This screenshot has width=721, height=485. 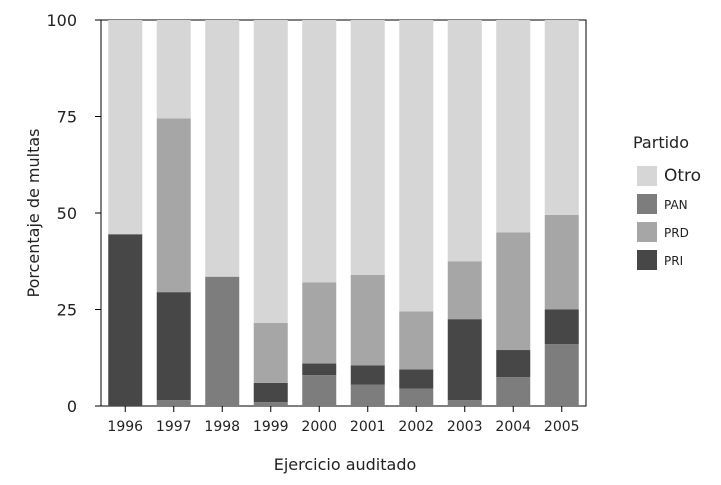 What do you see at coordinates (319, 390) in the screenshot?
I see `bar-segment-pan-2000` at bounding box center [319, 390].